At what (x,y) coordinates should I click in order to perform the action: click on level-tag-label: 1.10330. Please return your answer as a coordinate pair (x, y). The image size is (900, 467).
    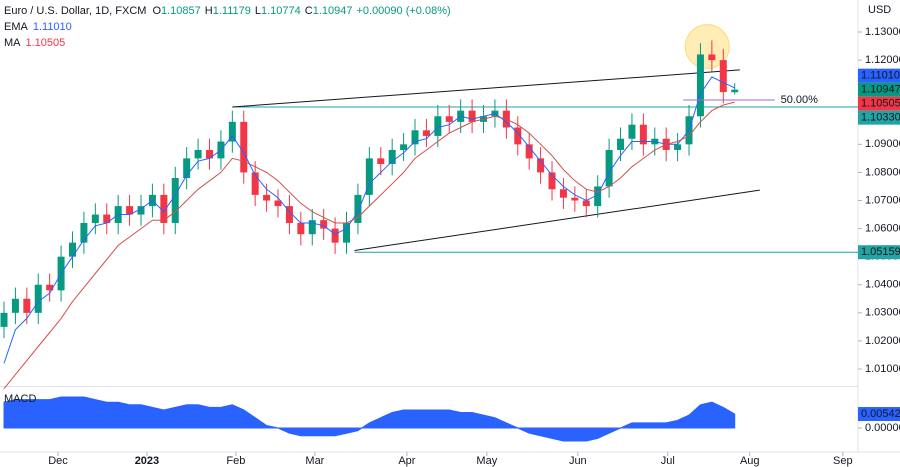
    Looking at the image, I should click on (880, 118).